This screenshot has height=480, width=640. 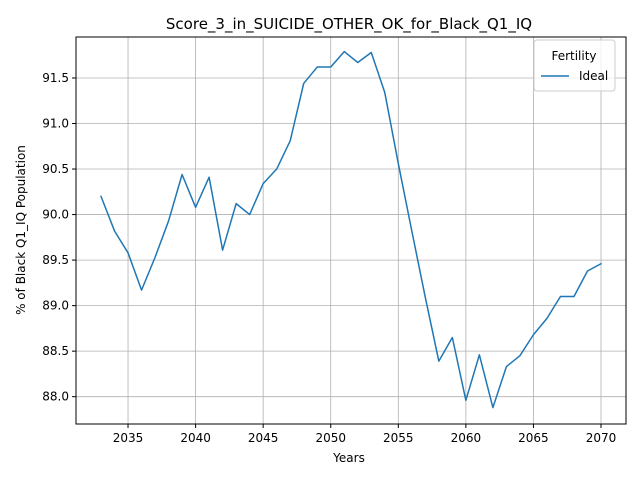 What do you see at coordinates (21, 230) in the screenshot?
I see `y-axis-label: % of Black Q1_IQ Population` at bounding box center [21, 230].